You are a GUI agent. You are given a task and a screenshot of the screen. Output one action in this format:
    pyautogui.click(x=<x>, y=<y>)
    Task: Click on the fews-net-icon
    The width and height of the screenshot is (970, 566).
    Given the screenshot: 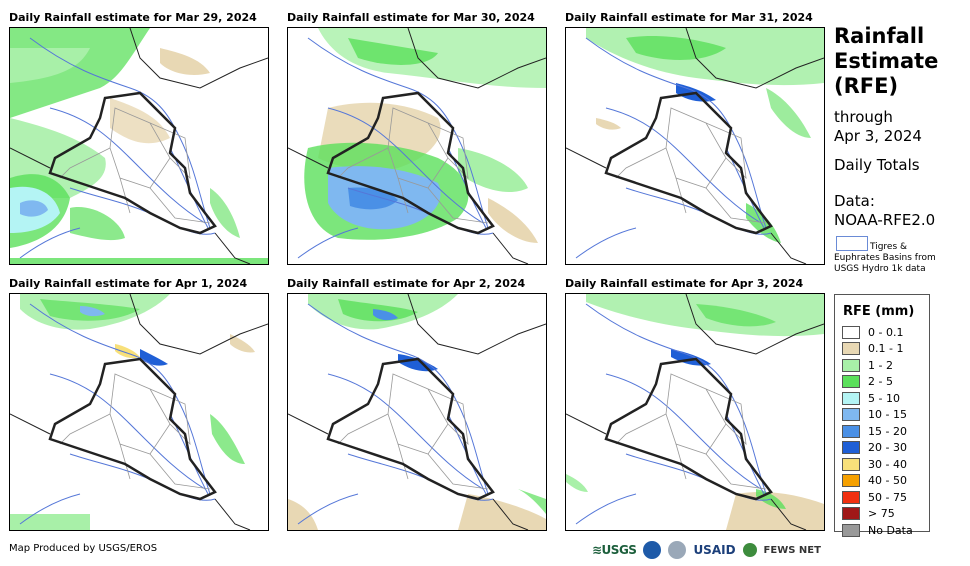 What is the action you would take?
    pyautogui.click(x=749, y=550)
    